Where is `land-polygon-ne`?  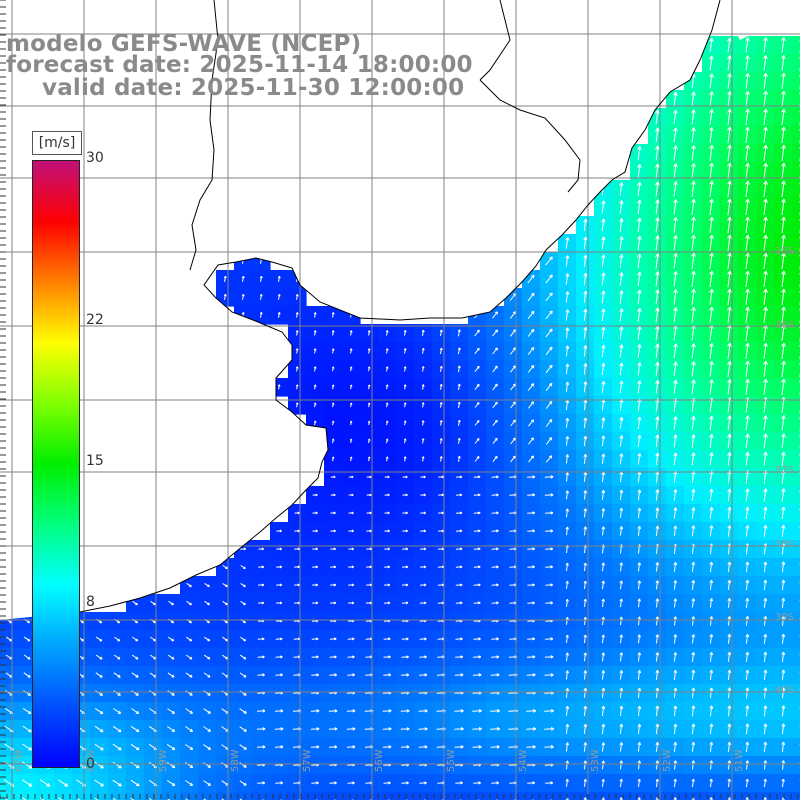 land-polygon-ne is located at coordinates (760, 20).